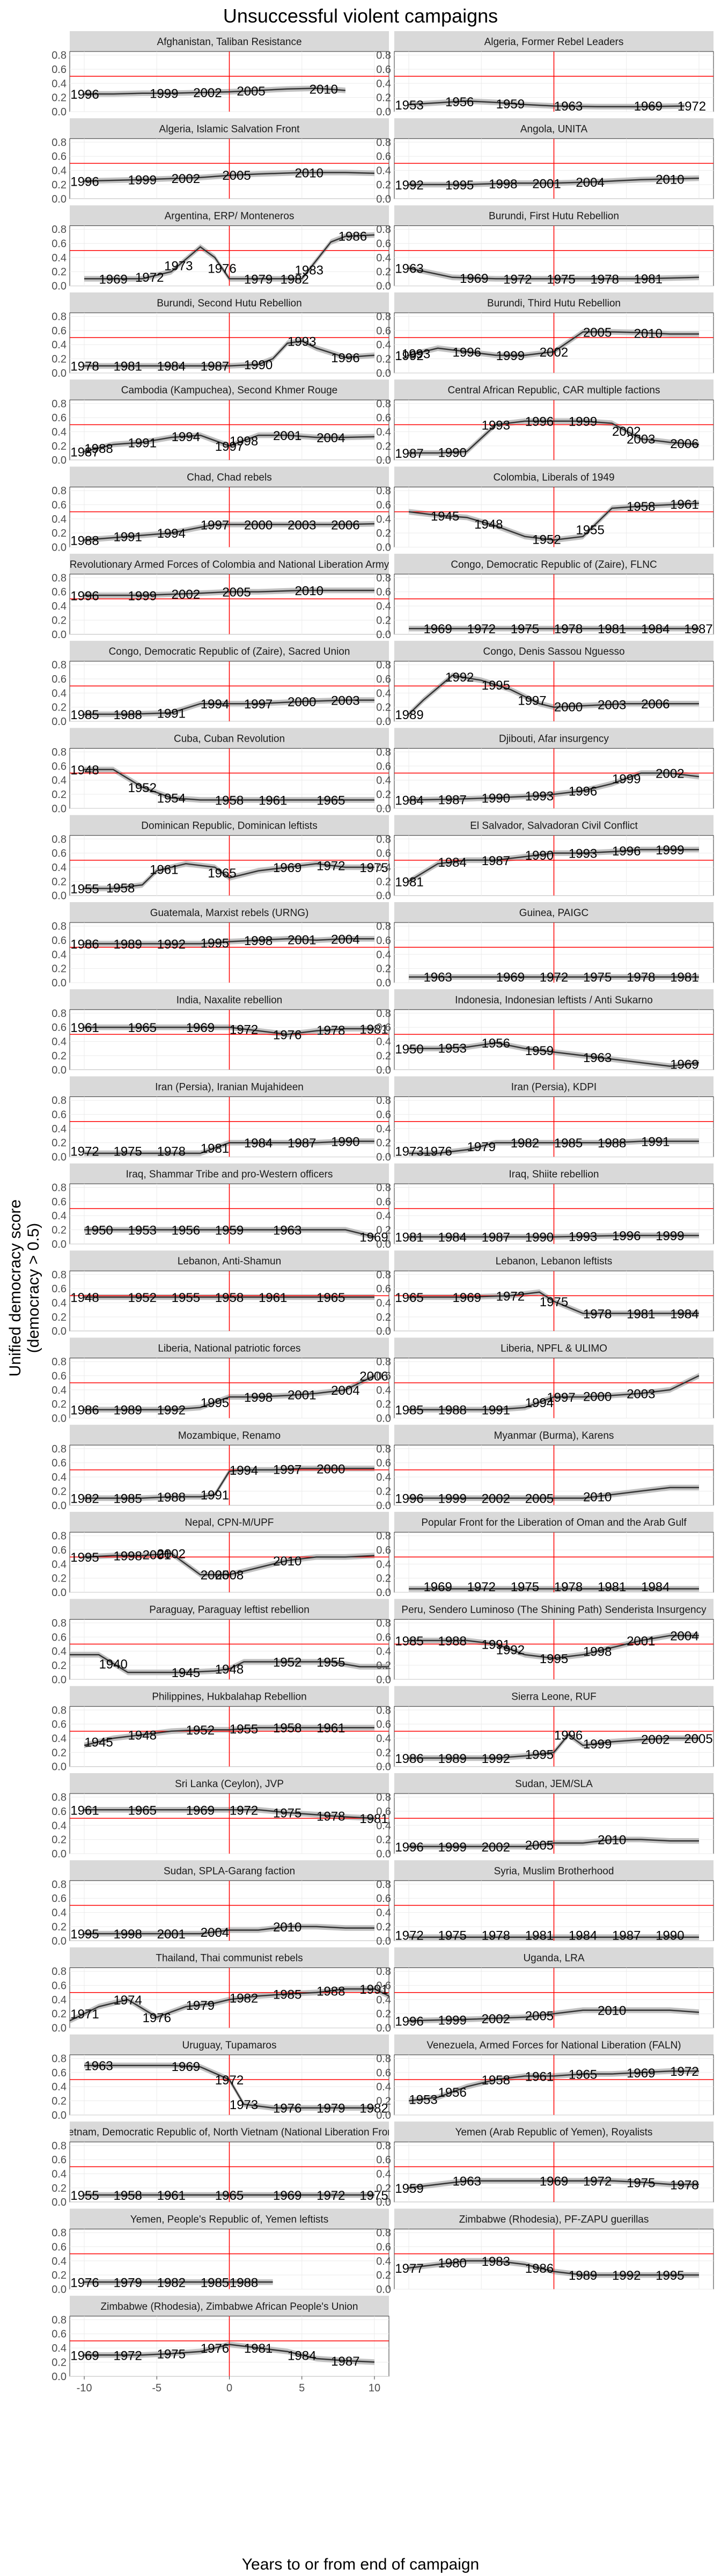  Describe the element at coordinates (229, 2045) in the screenshot. I see `panel-title: Uruguay, Tupamaros` at that location.